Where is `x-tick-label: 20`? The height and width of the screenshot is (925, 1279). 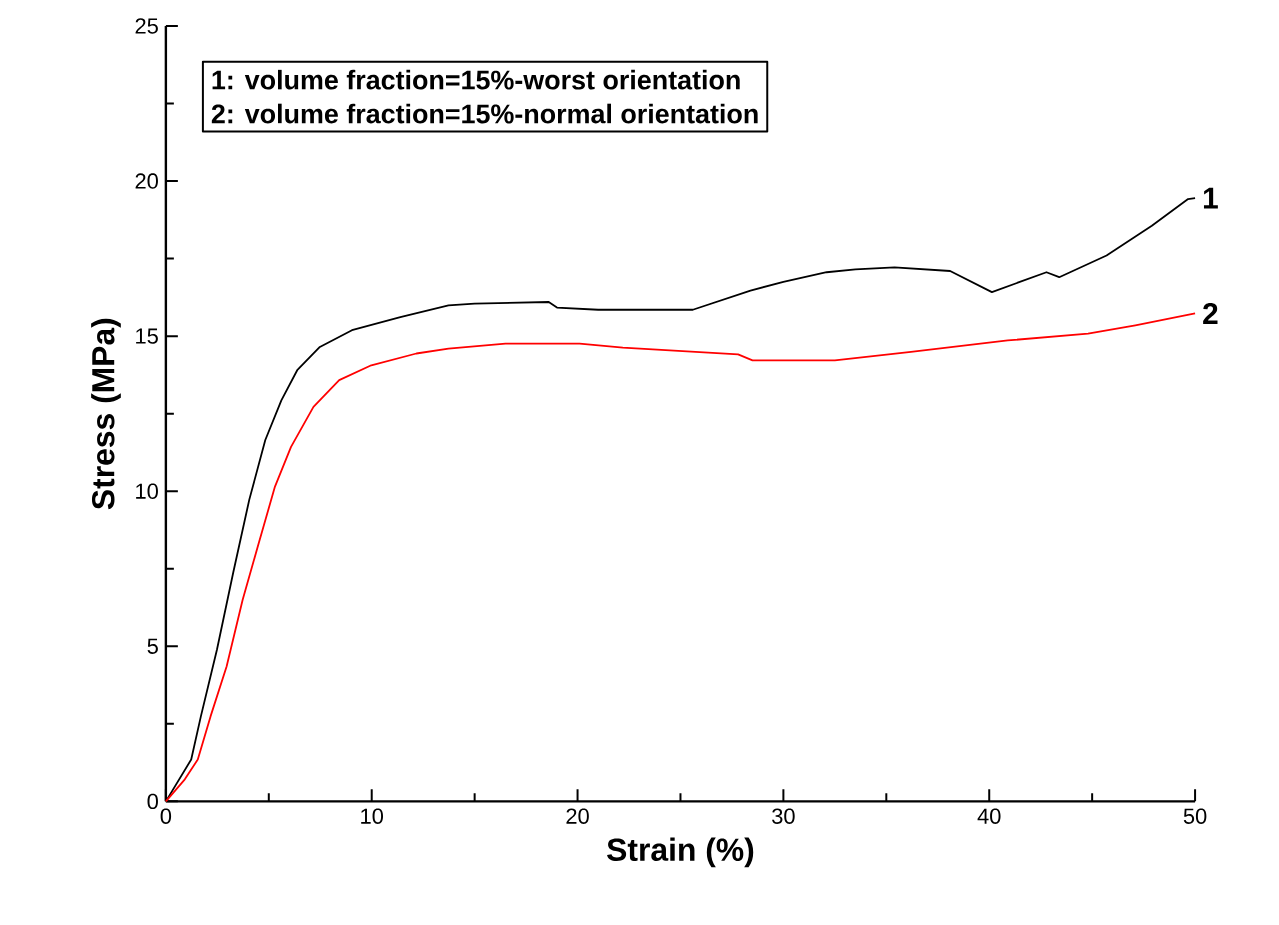
x-tick-label: 20 is located at coordinates (577, 816).